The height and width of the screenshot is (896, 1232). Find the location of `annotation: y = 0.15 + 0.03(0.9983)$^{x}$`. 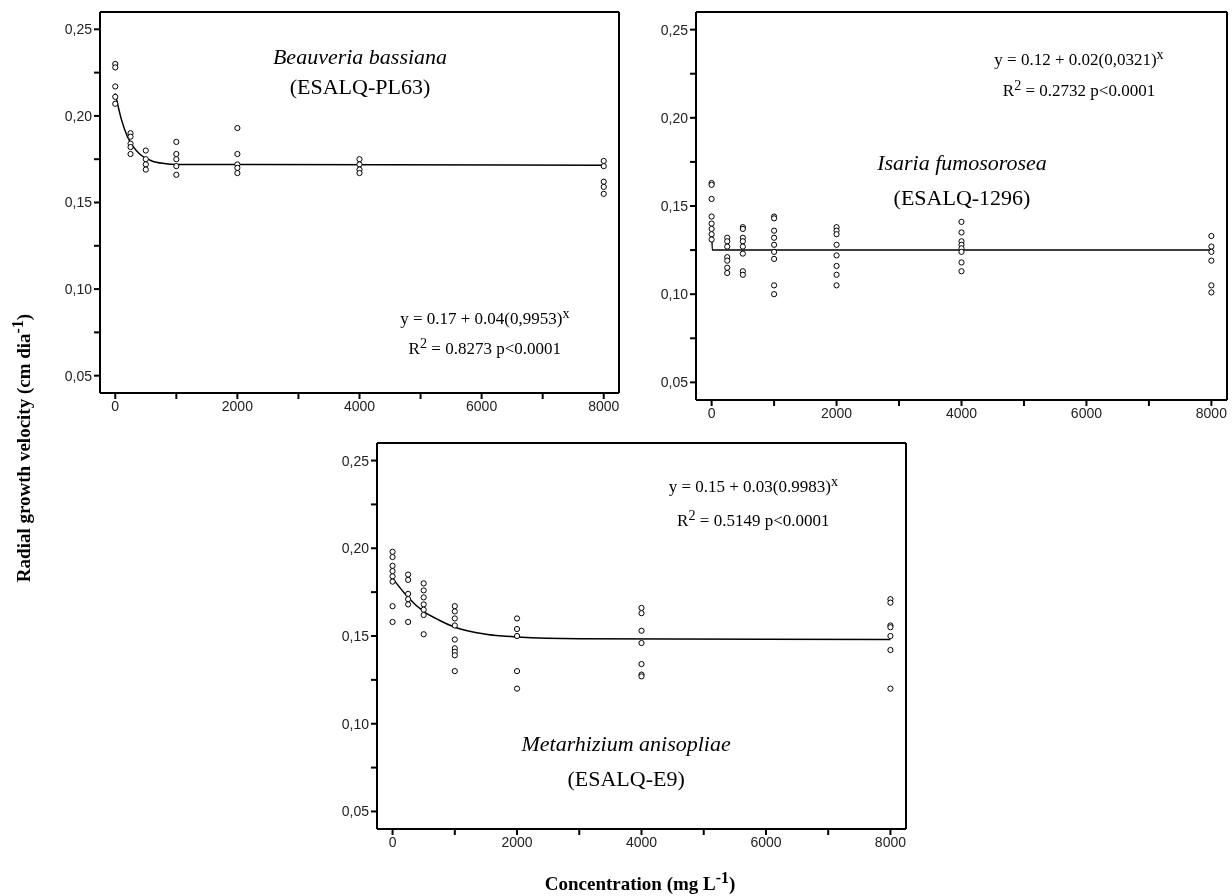

annotation: y = 0.15 + 0.03(0.9983)$^{x}$ is located at coordinates (753, 484).